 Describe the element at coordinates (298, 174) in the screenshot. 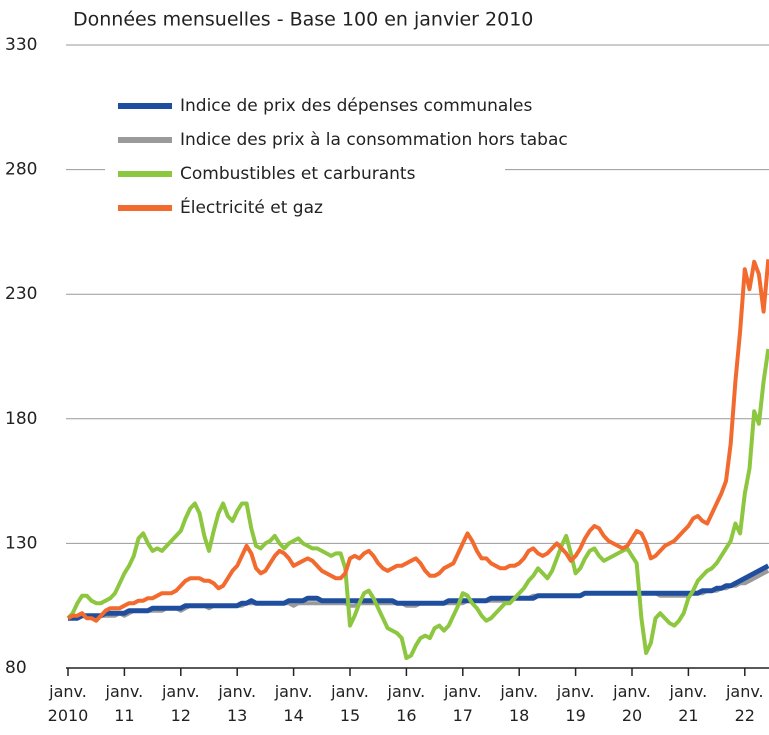

I see `legend-label: Combustibles et carburants` at that location.